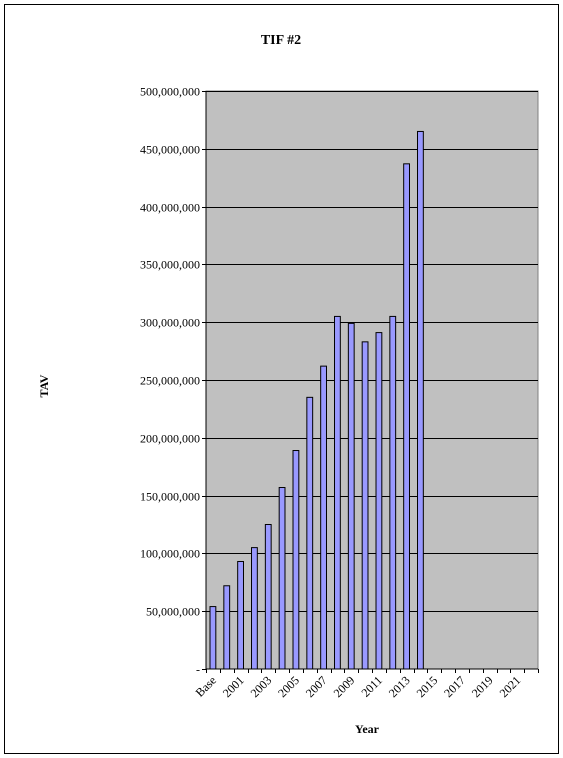 The image size is (563, 758). Describe the element at coordinates (233, 686) in the screenshot. I see `x-tick-label: 2001` at that location.